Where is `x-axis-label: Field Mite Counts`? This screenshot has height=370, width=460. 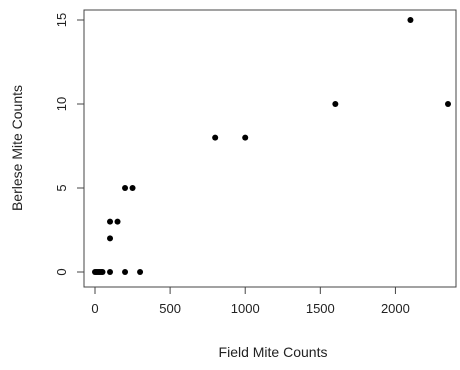
x-axis-label: Field Mite Counts is located at coordinates (273, 352).